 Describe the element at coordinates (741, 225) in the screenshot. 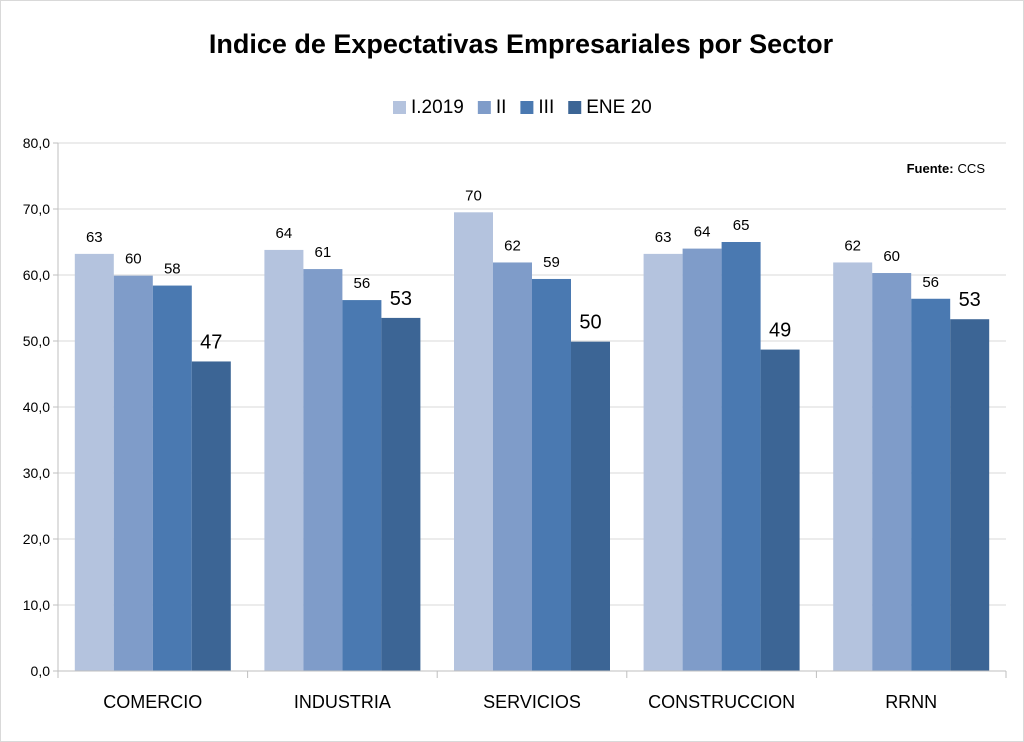

I see `data-label: 65` at that location.